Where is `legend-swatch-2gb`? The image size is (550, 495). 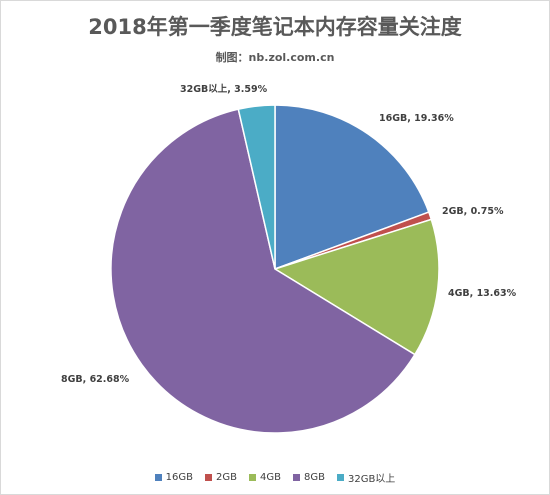
legend-swatch-2gb is located at coordinates (209, 477).